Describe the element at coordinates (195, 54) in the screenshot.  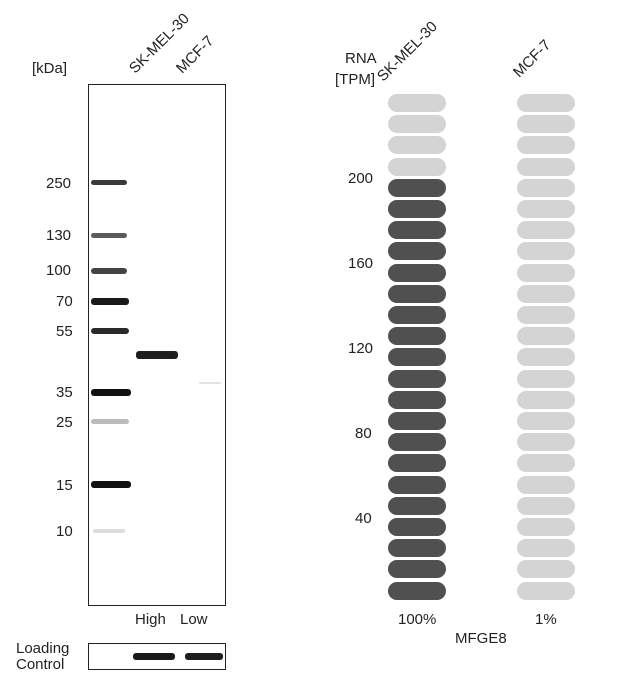
I see `blot-lane-label-2: MCF-7` at that location.